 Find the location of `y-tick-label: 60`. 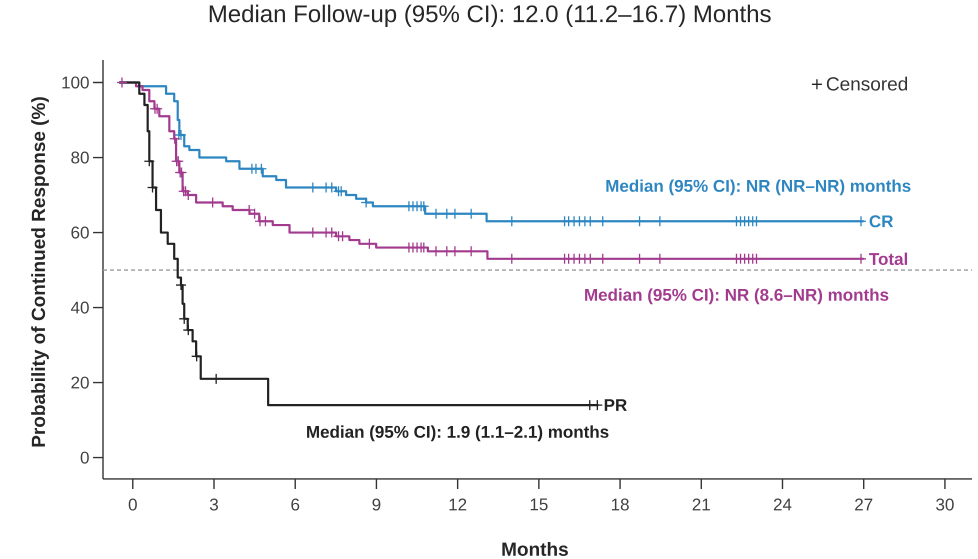

y-tick-label: 60 is located at coordinates (80, 232).